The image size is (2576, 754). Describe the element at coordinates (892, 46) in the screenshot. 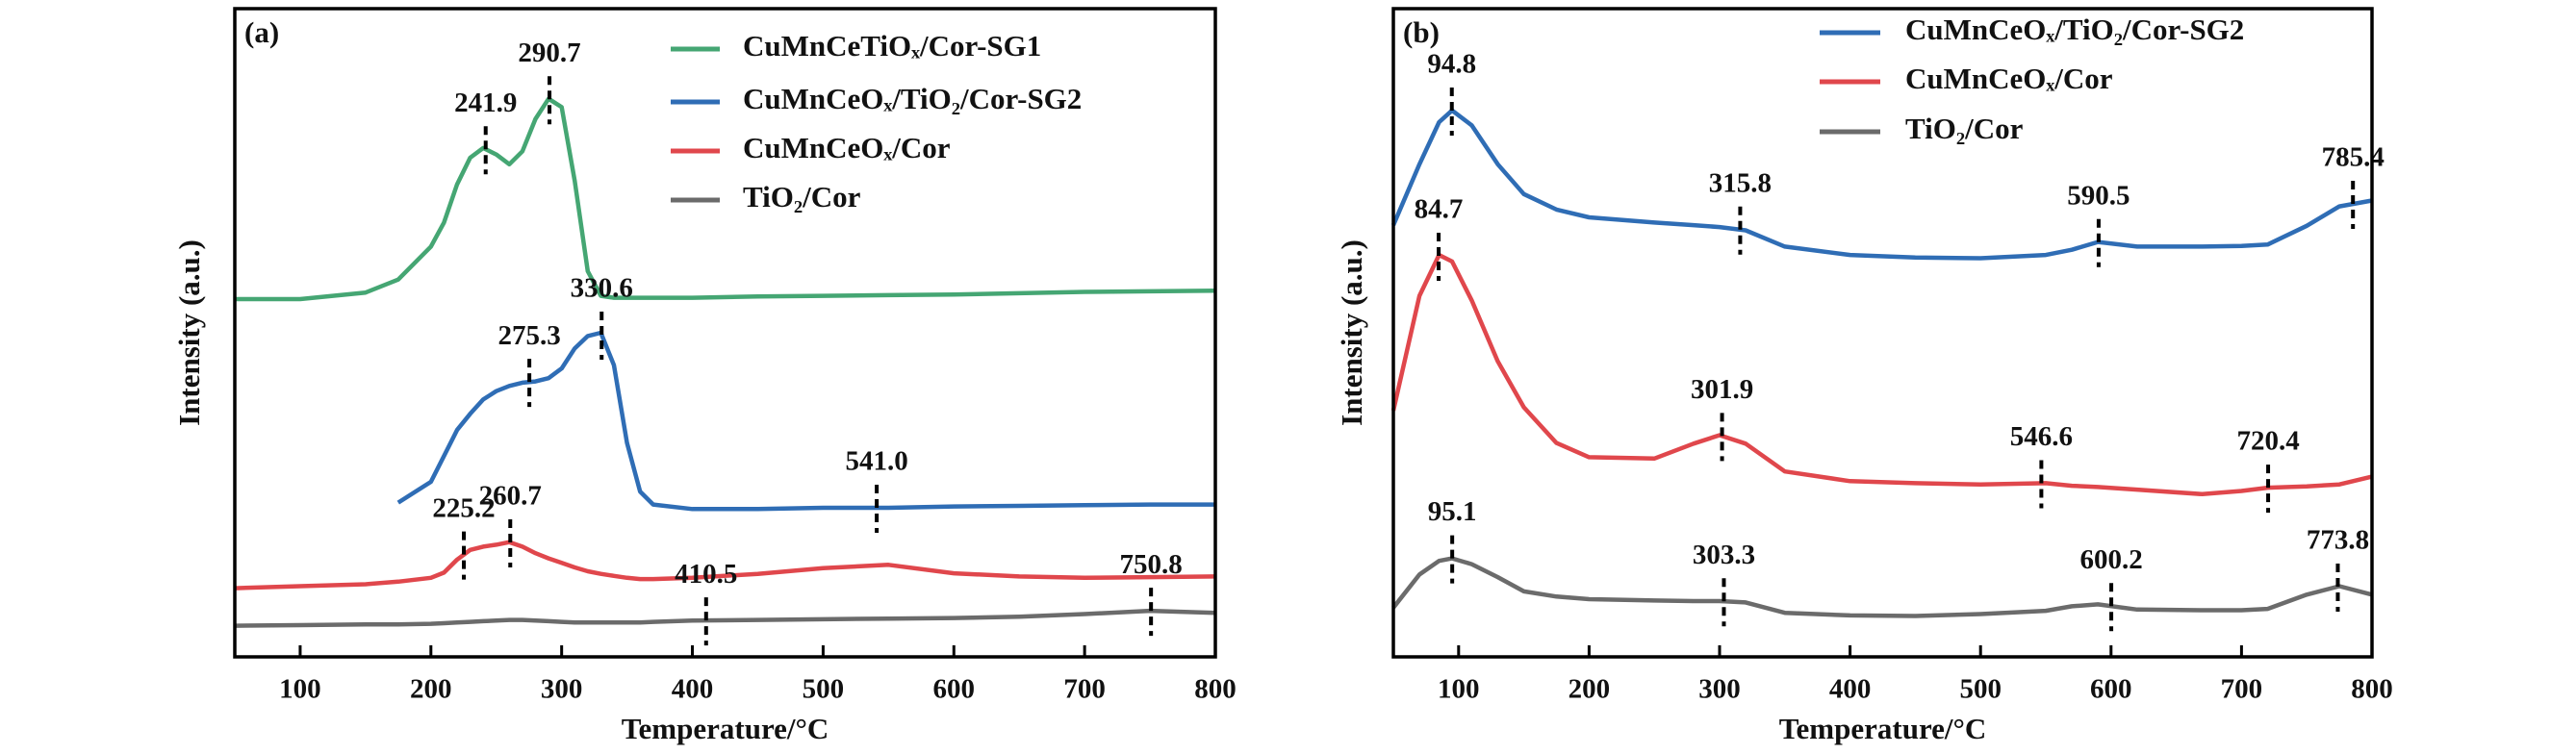

I see `legend-label: CuMnCeTiOₓ/Cor-SG1` at that location.